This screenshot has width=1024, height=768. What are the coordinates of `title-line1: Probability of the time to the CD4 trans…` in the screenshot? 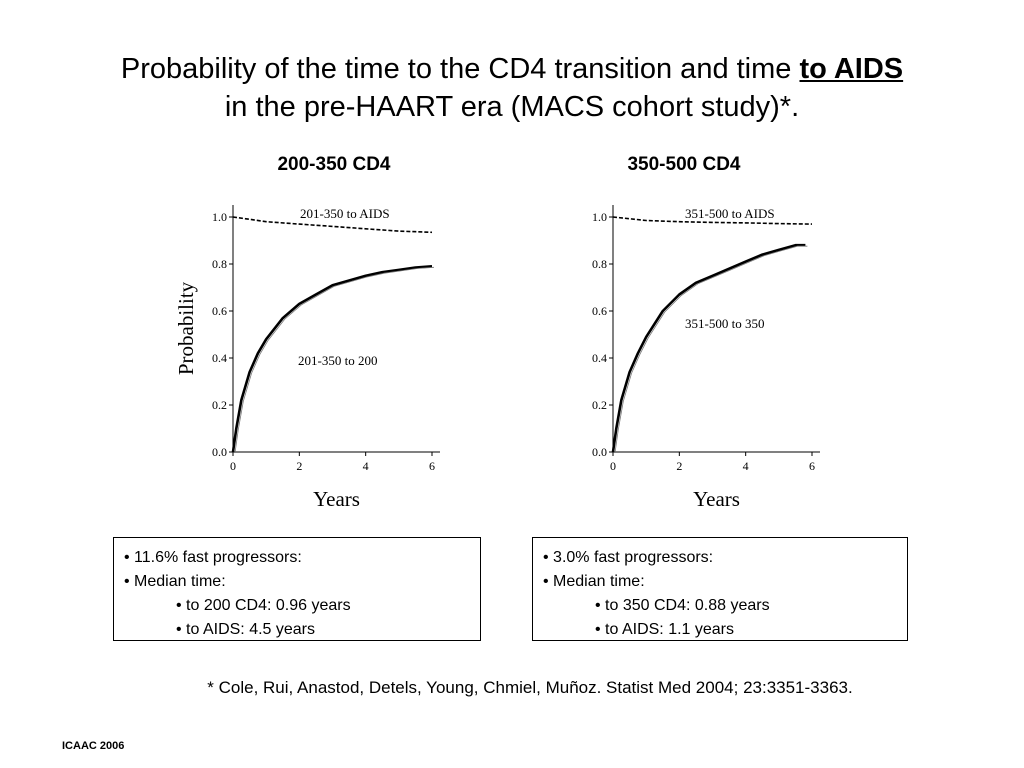 It's located at (460, 69).